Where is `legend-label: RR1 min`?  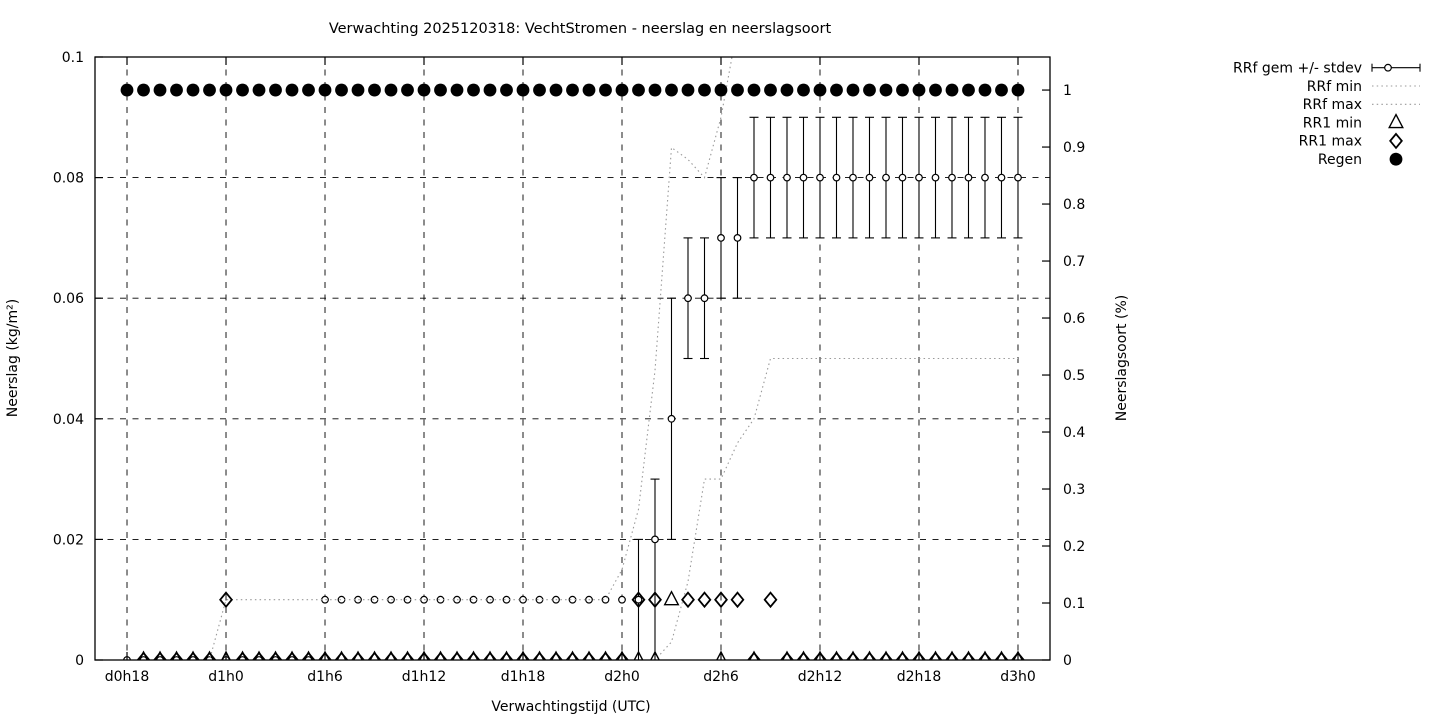
legend-label: RR1 min is located at coordinates (1332, 123).